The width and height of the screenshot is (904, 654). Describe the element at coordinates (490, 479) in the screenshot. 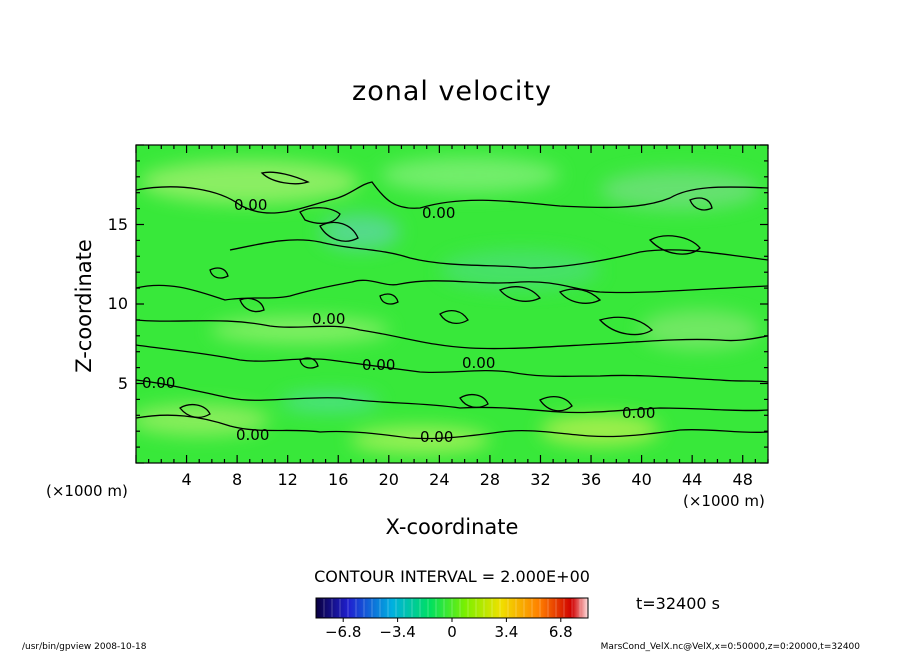

I see `x-tick-label: 28` at that location.